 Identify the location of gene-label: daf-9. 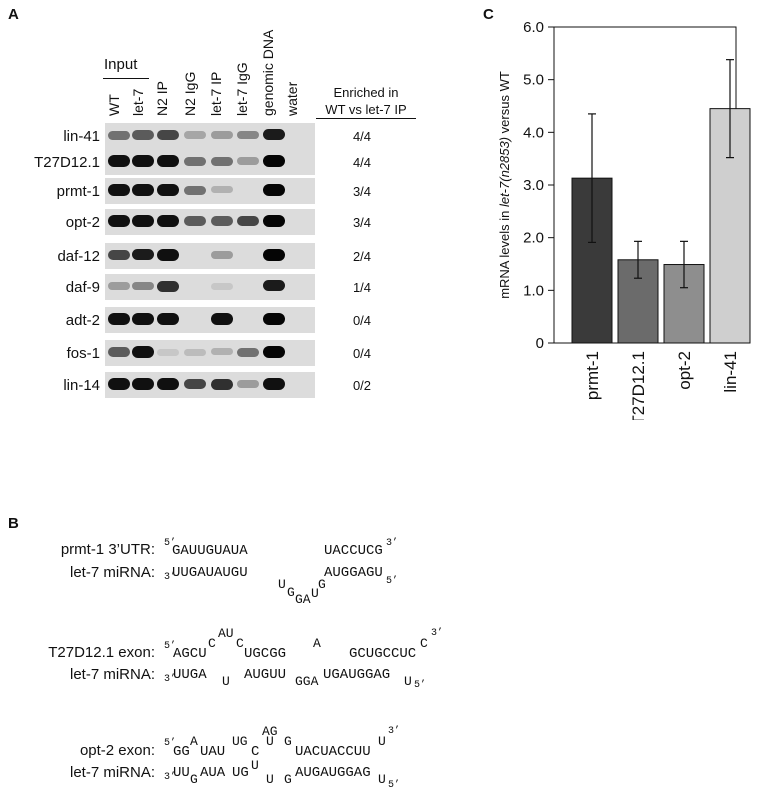
(82, 287).